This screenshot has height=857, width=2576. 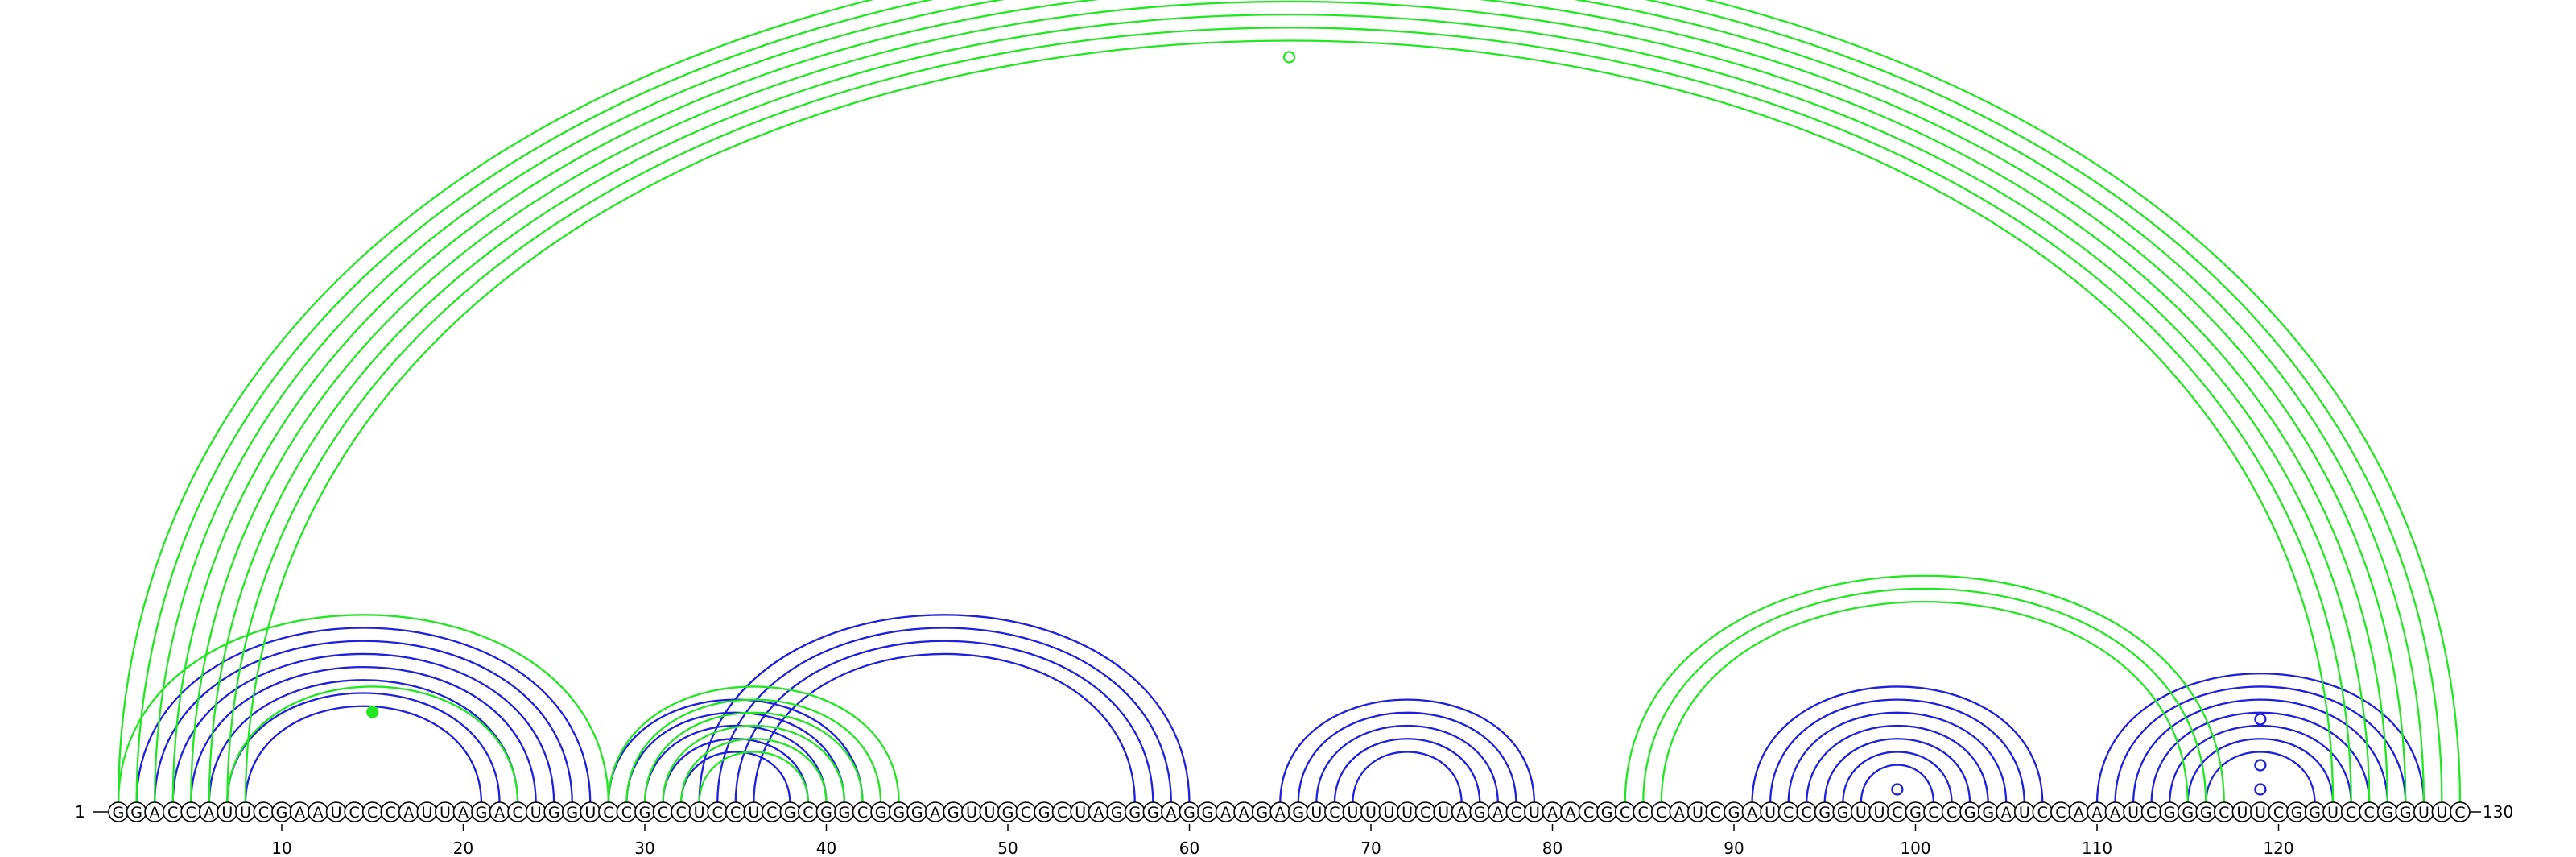 What do you see at coordinates (1734, 847) in the screenshot?
I see `axis-tick-label: 90` at bounding box center [1734, 847].